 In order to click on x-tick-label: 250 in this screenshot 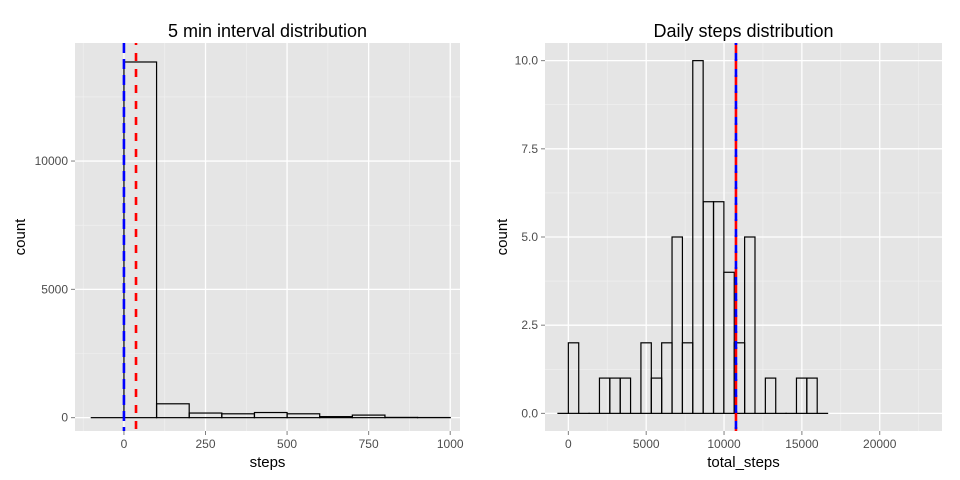, I will do `click(205, 444)`.